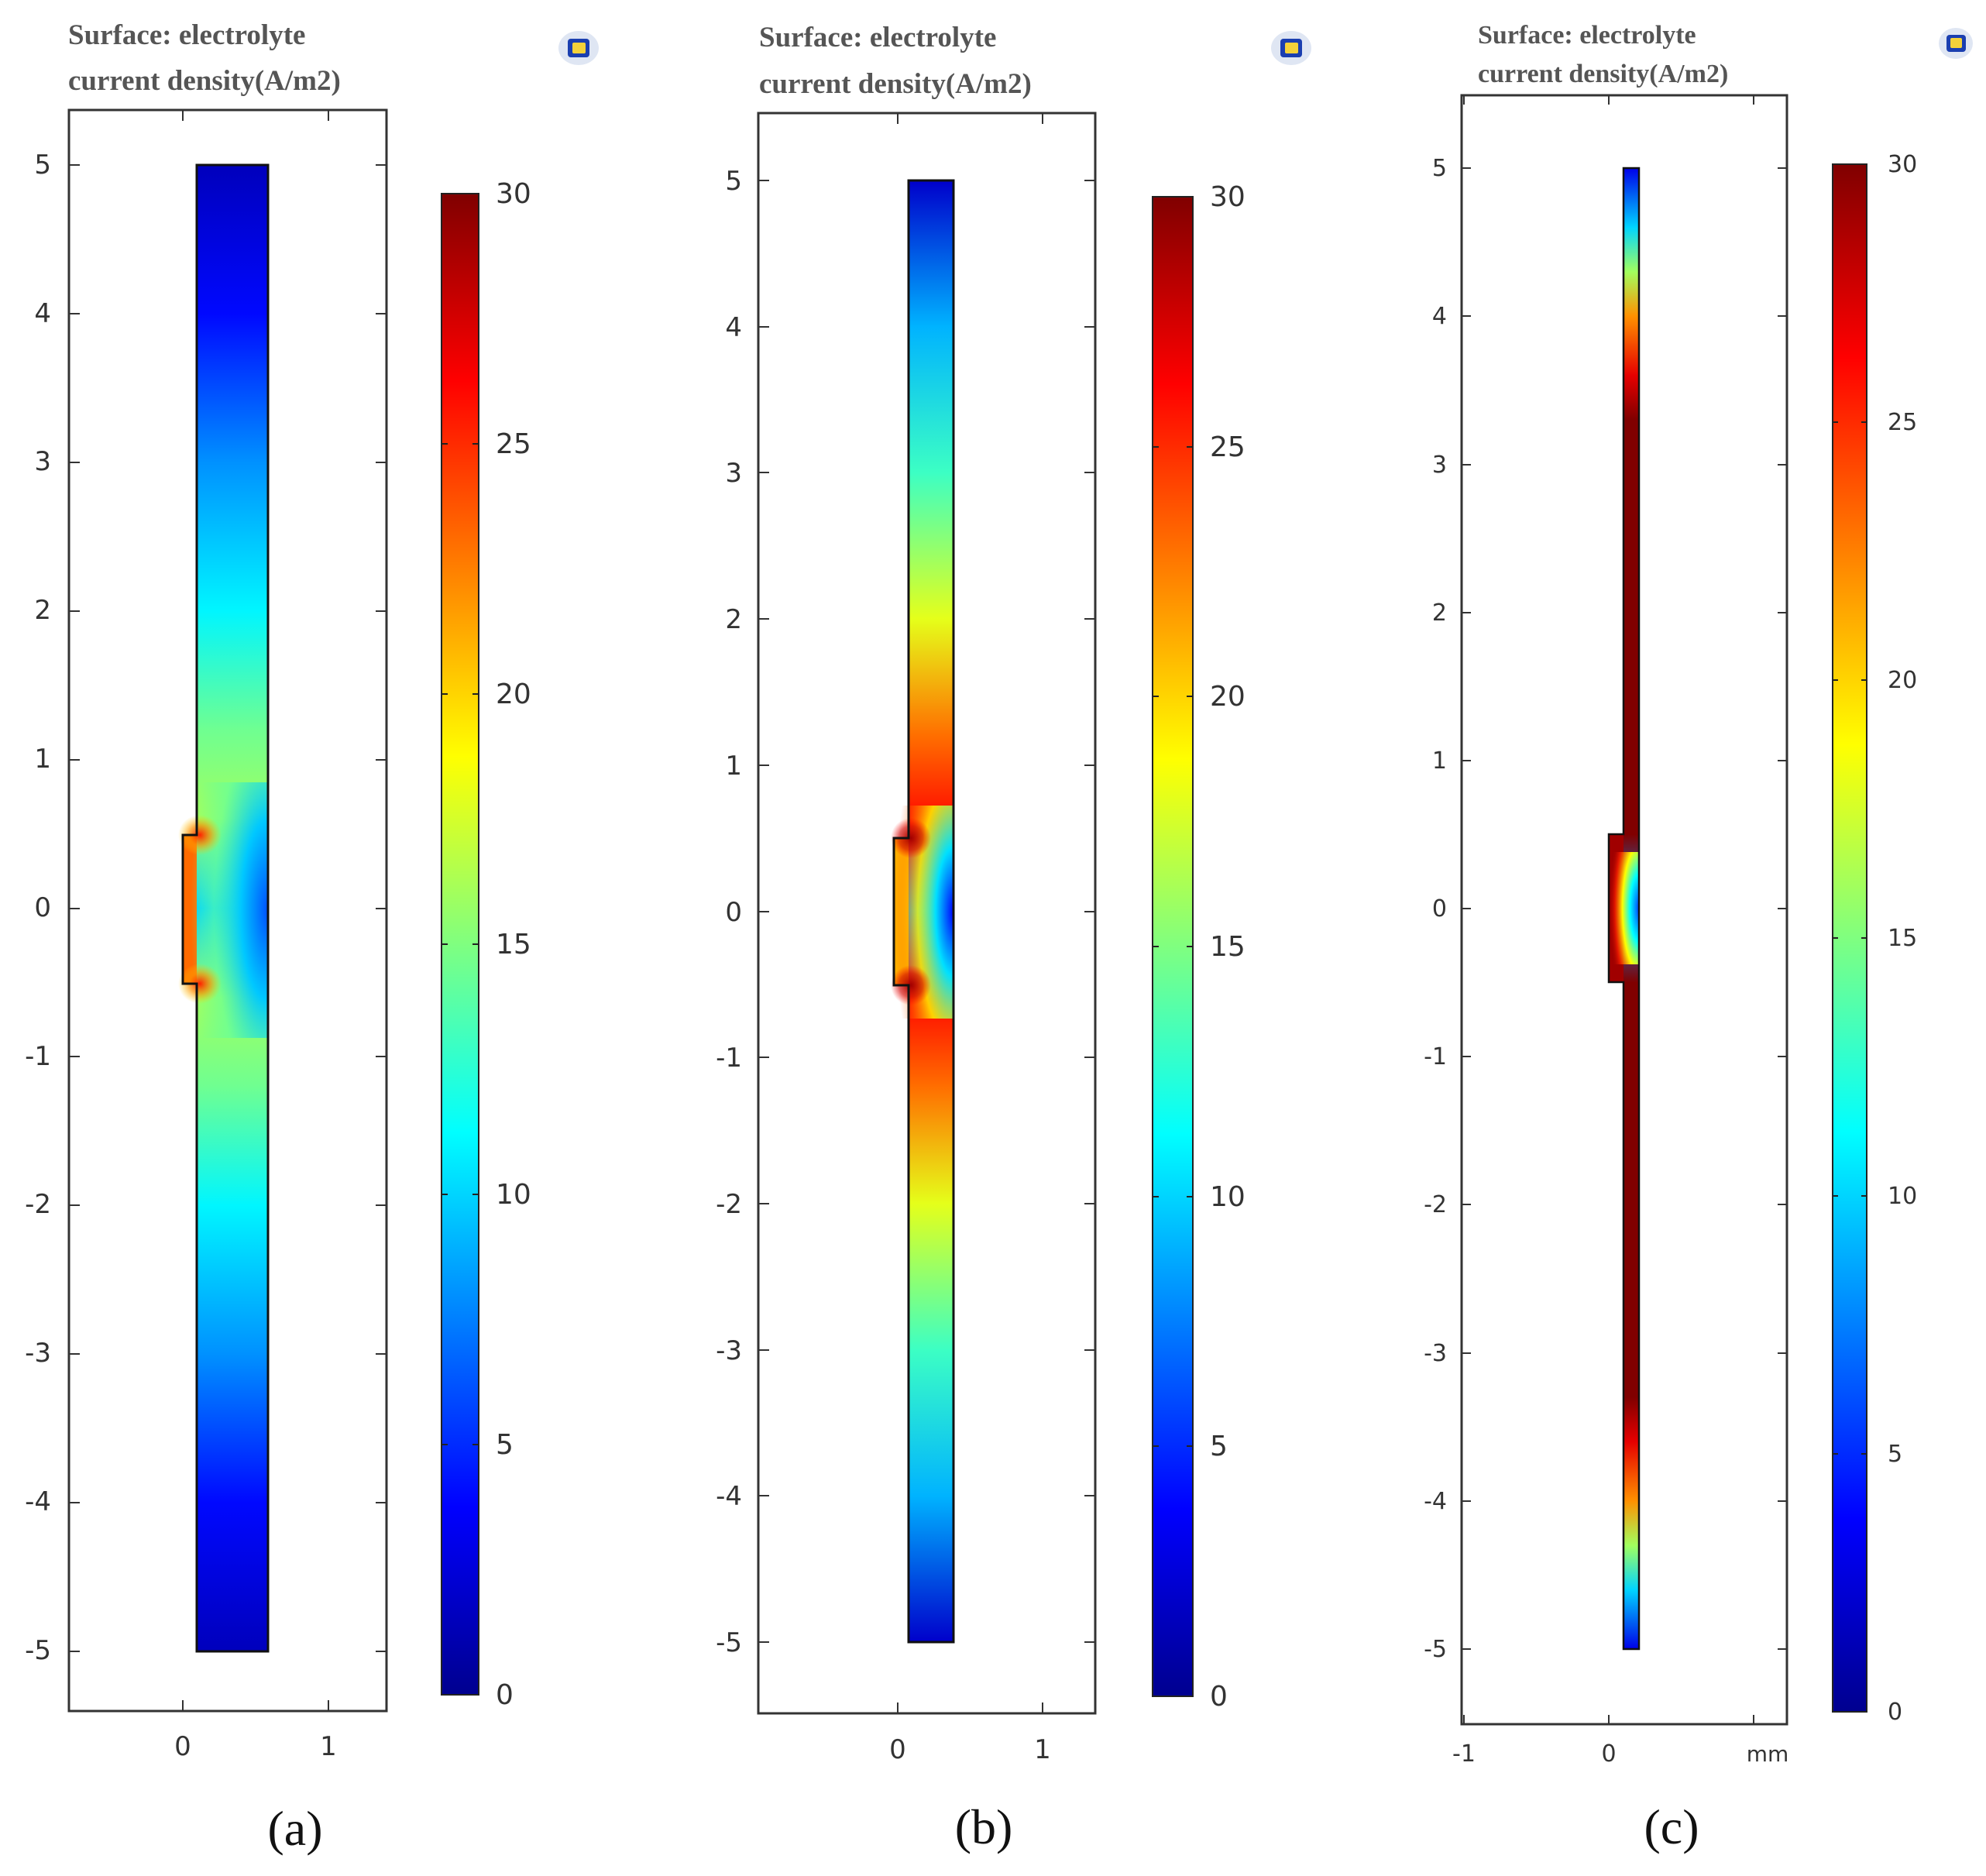 This screenshot has height=1876, width=1986. I want to click on panel-a-title-line1: Surface: electrolyte, so click(187, 35).